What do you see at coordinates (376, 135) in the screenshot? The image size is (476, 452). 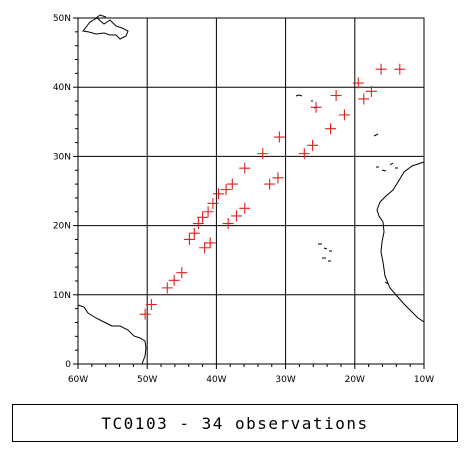 I see `madeira-icon` at bounding box center [376, 135].